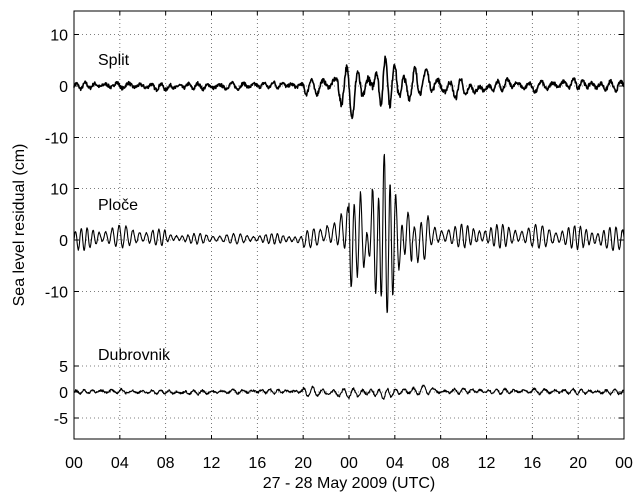  What do you see at coordinates (61, 419) in the screenshot?
I see `y-tick-label: -5` at bounding box center [61, 419].